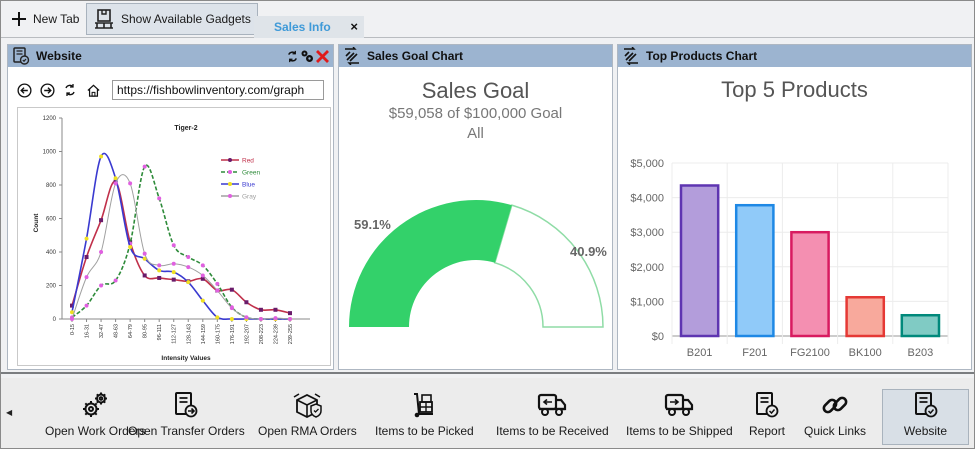 This screenshot has width=975, height=449. I want to click on svg-text: B203, so click(921, 353).